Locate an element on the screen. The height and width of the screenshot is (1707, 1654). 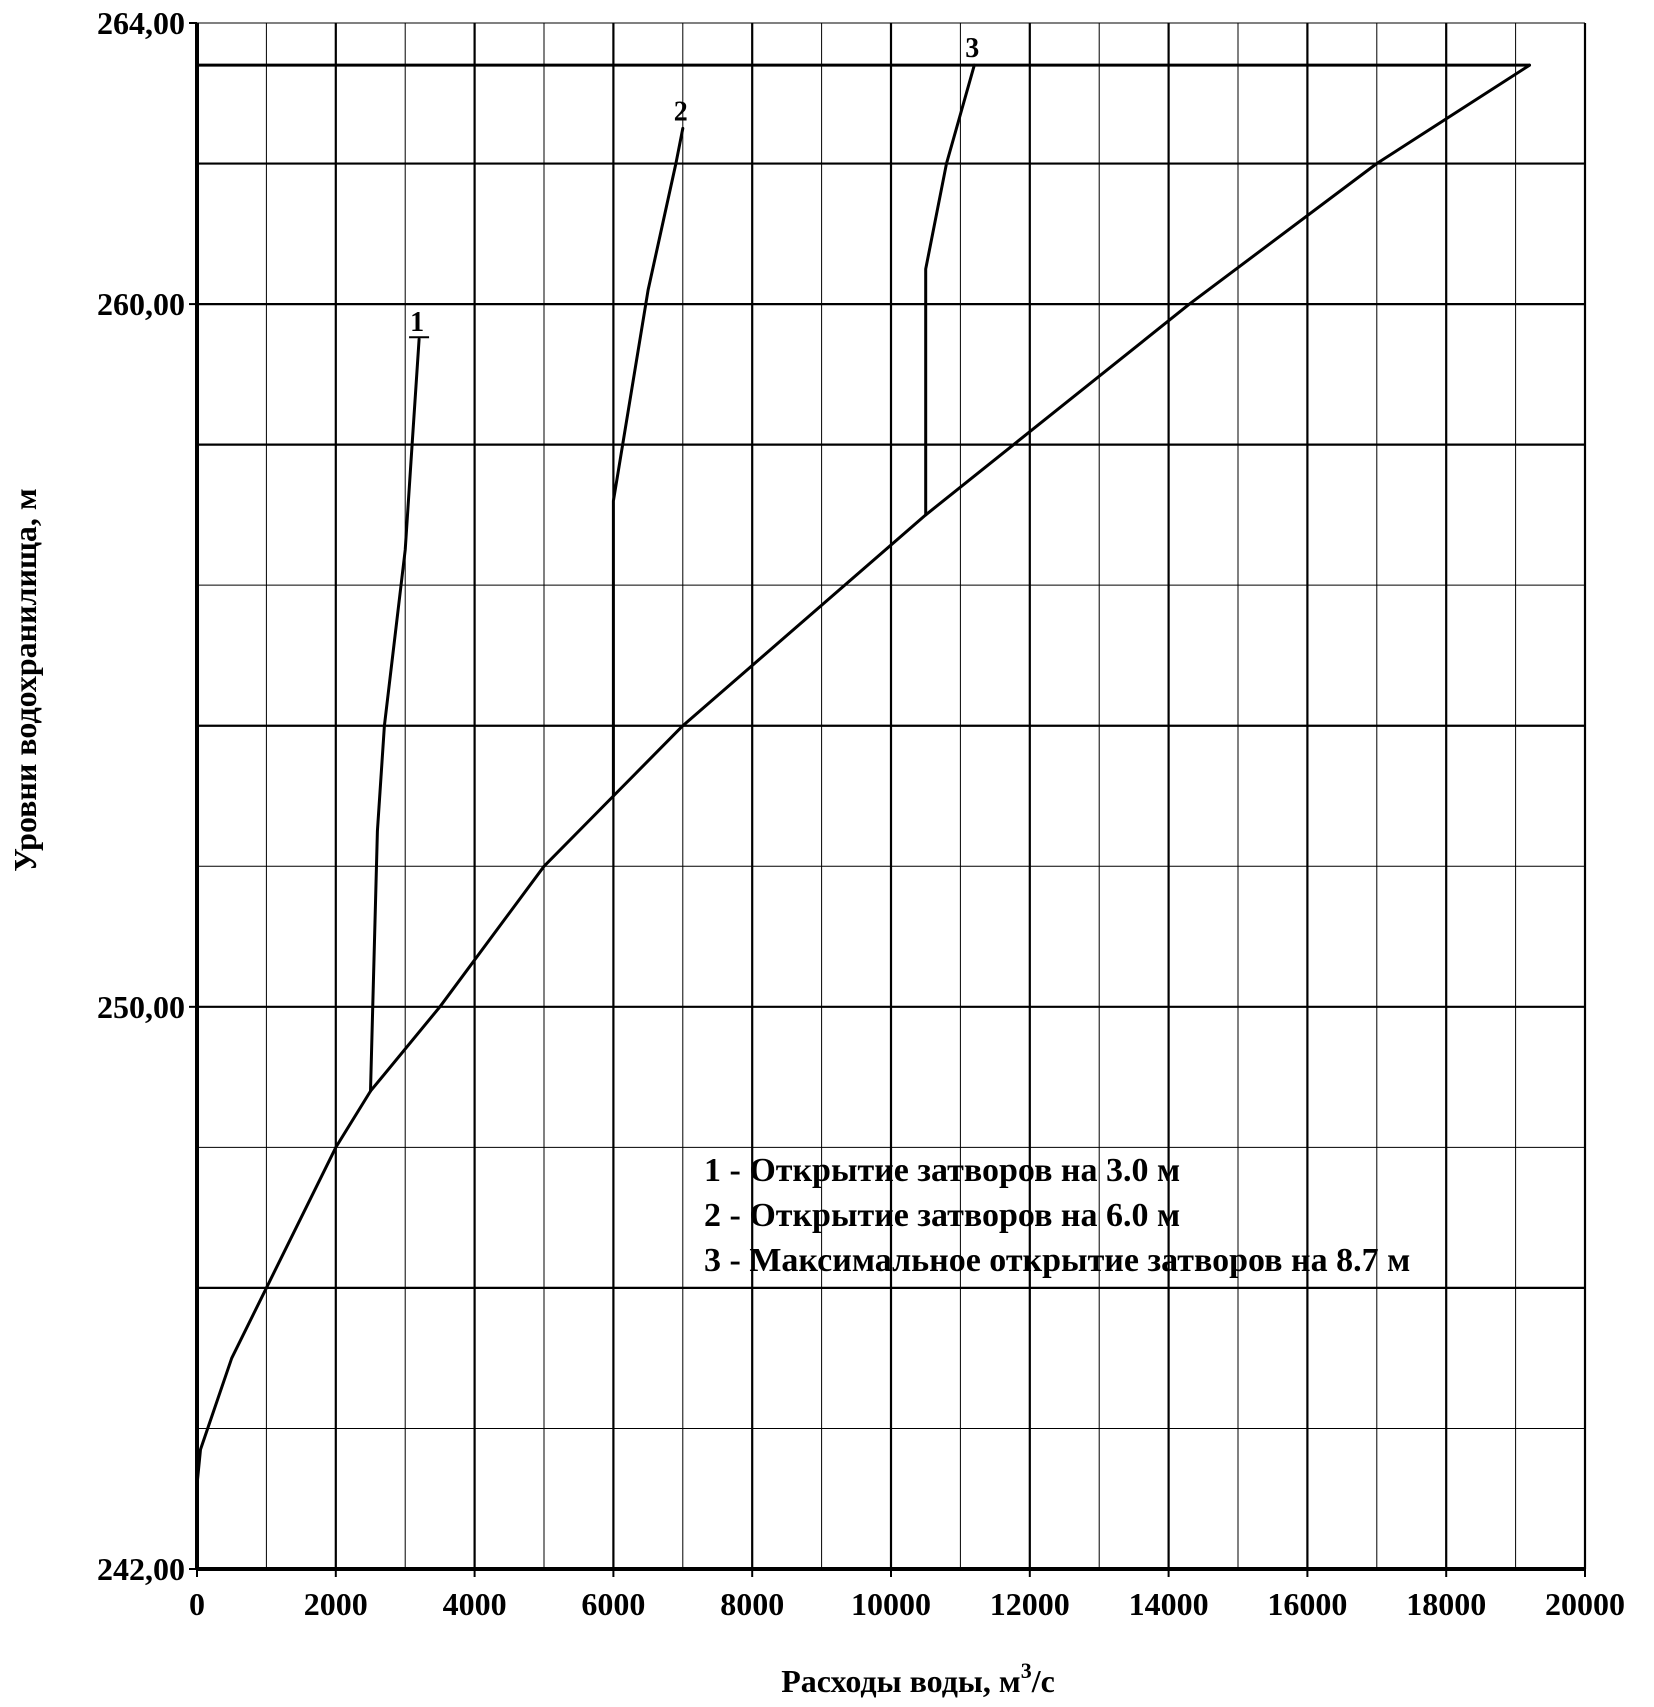
x-tick-label: 18000 is located at coordinates (1446, 1604).